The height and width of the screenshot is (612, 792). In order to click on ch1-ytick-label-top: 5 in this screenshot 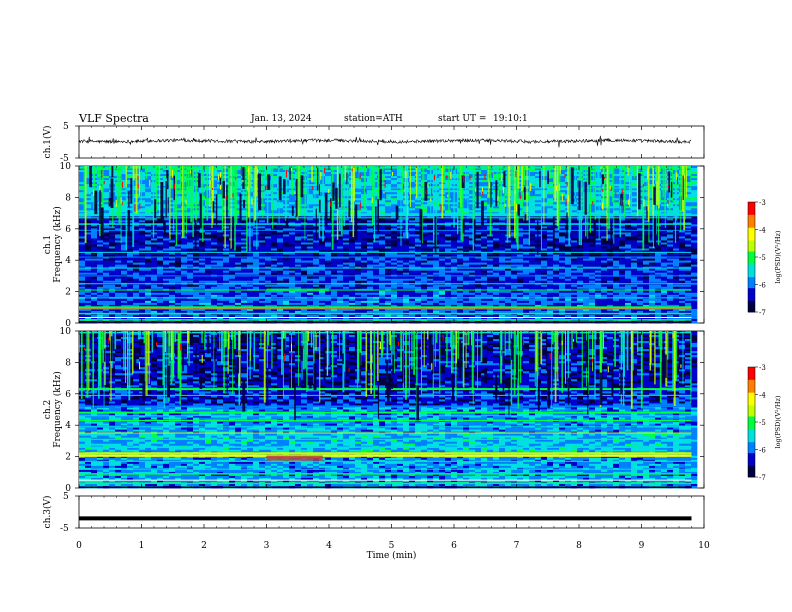, I will do `click(66, 127)`.